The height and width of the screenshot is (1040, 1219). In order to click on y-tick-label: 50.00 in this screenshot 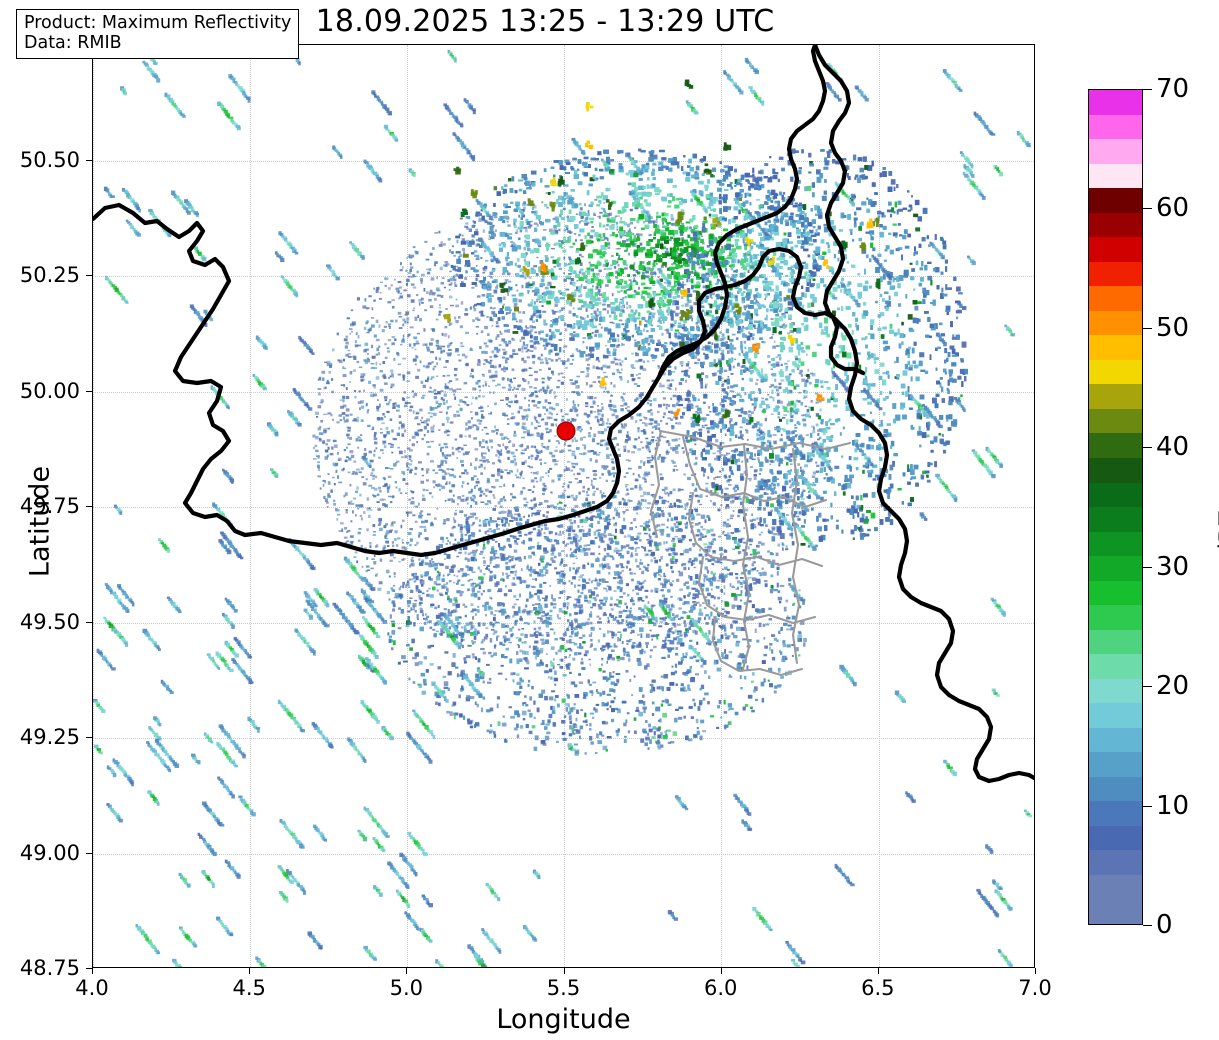, I will do `click(50, 391)`.